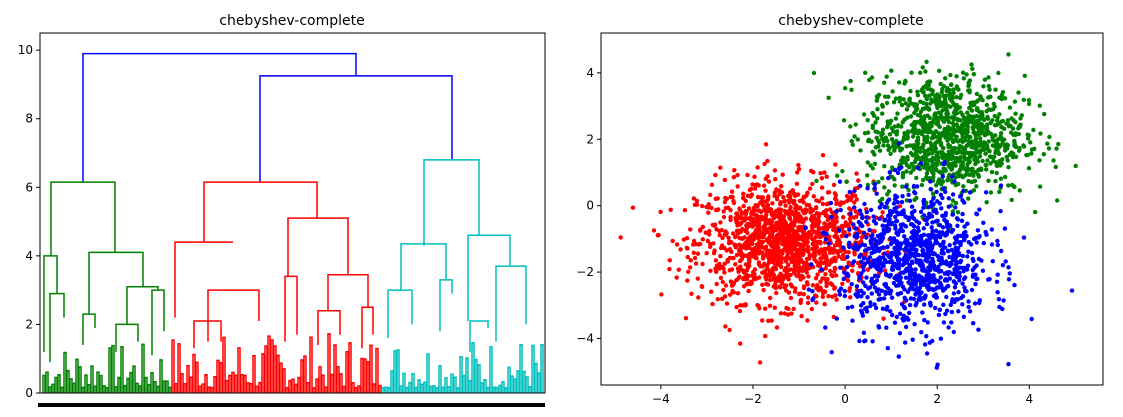  What do you see at coordinates (585, 272) in the screenshot?
I see `y-tick-label: −2` at bounding box center [585, 272].